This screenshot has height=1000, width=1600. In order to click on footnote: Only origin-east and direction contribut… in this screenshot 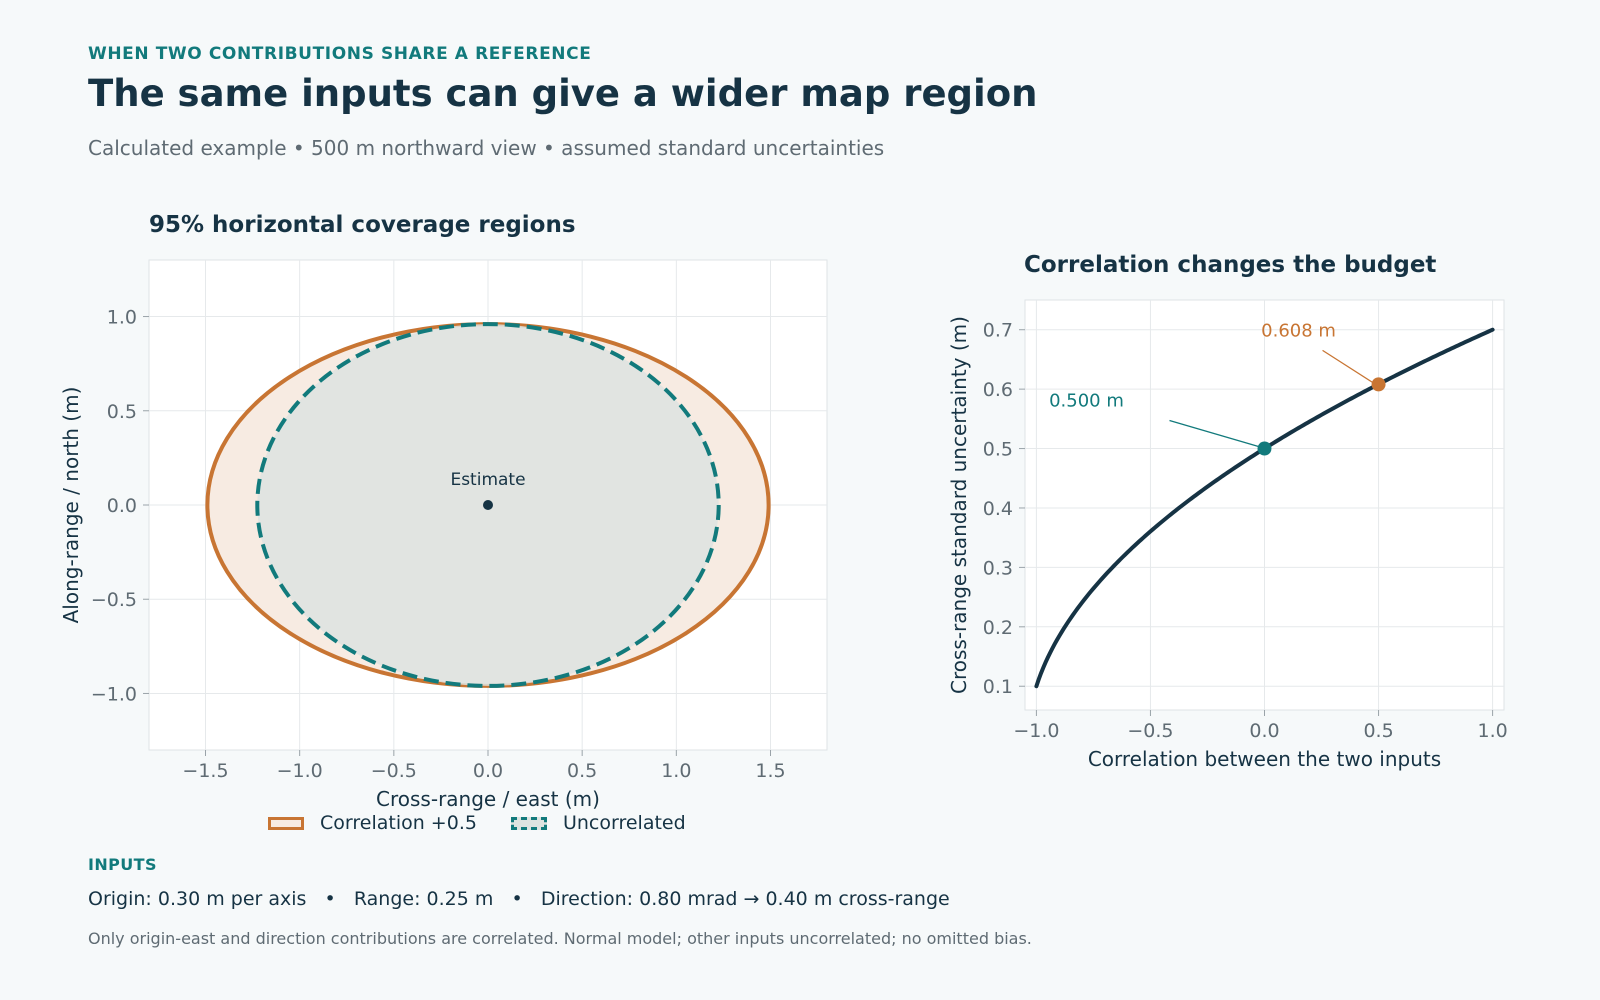, I will do `click(560, 938)`.